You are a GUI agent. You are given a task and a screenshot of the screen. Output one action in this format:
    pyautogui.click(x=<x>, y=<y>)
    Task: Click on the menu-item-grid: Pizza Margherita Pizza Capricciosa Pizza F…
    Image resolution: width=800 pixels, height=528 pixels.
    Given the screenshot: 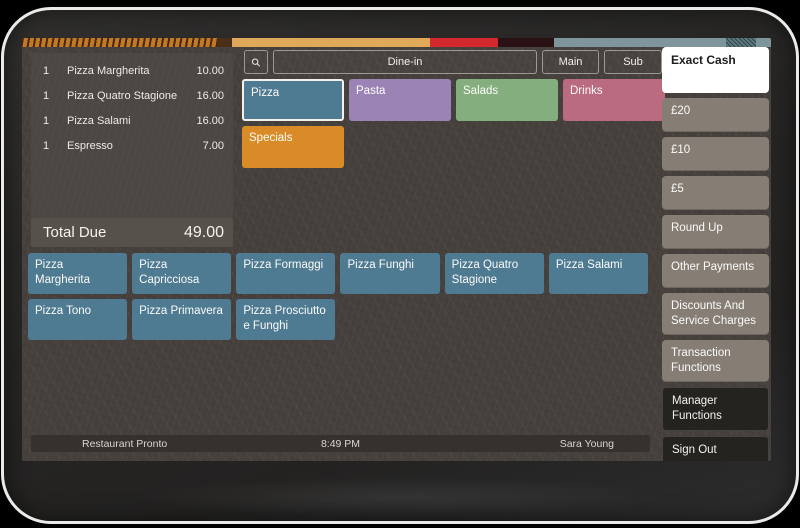 What is the action you would take?
    pyautogui.click(x=338, y=296)
    